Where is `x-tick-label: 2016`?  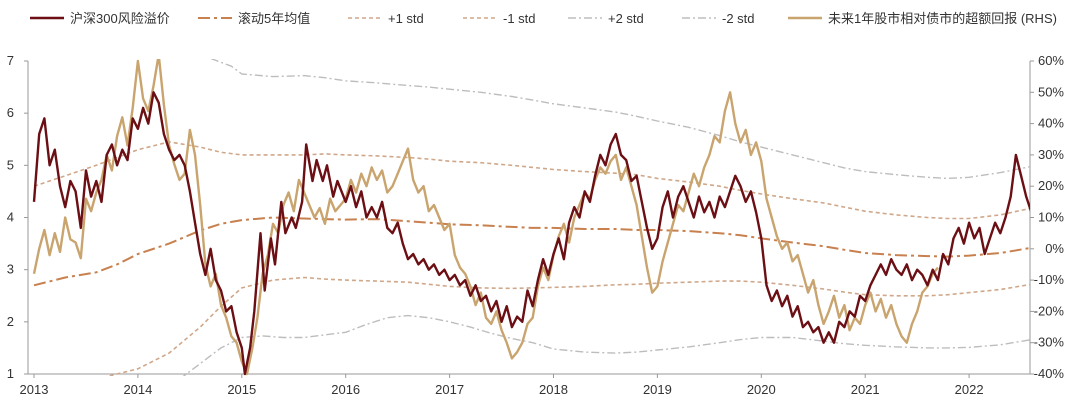
x-tick-label: 2016 is located at coordinates (345, 389).